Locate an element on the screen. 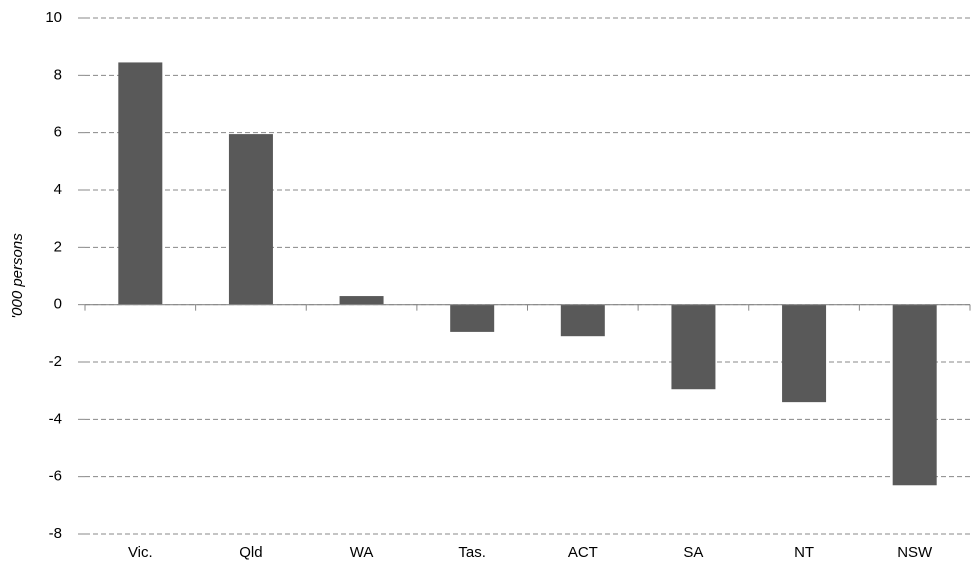 The height and width of the screenshot is (571, 972). y-tick-label: -2 is located at coordinates (55, 361).